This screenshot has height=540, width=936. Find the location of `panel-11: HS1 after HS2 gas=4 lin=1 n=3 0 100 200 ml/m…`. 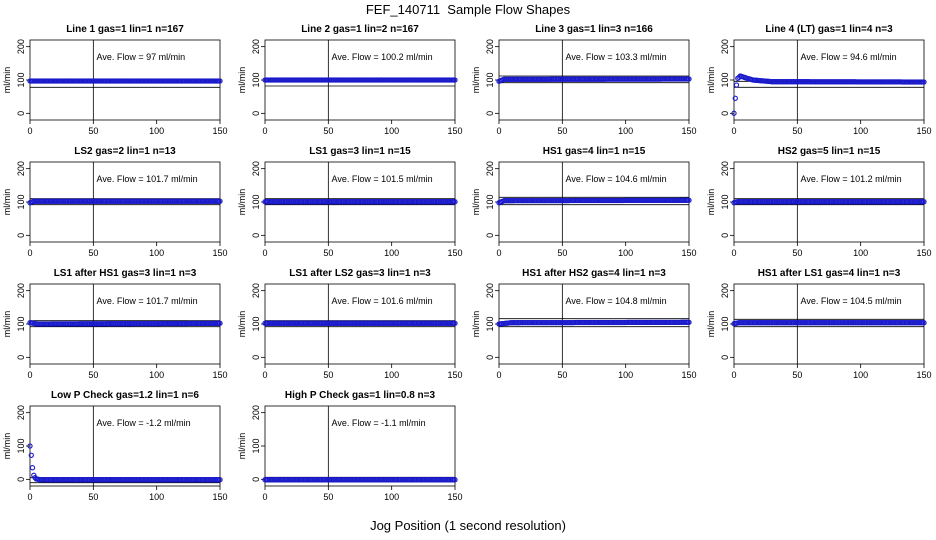

panel-11: HS1 after HS2 gas=4 lin=1 n=3 0 100 200 ml/m… is located at coordinates (584, 324).